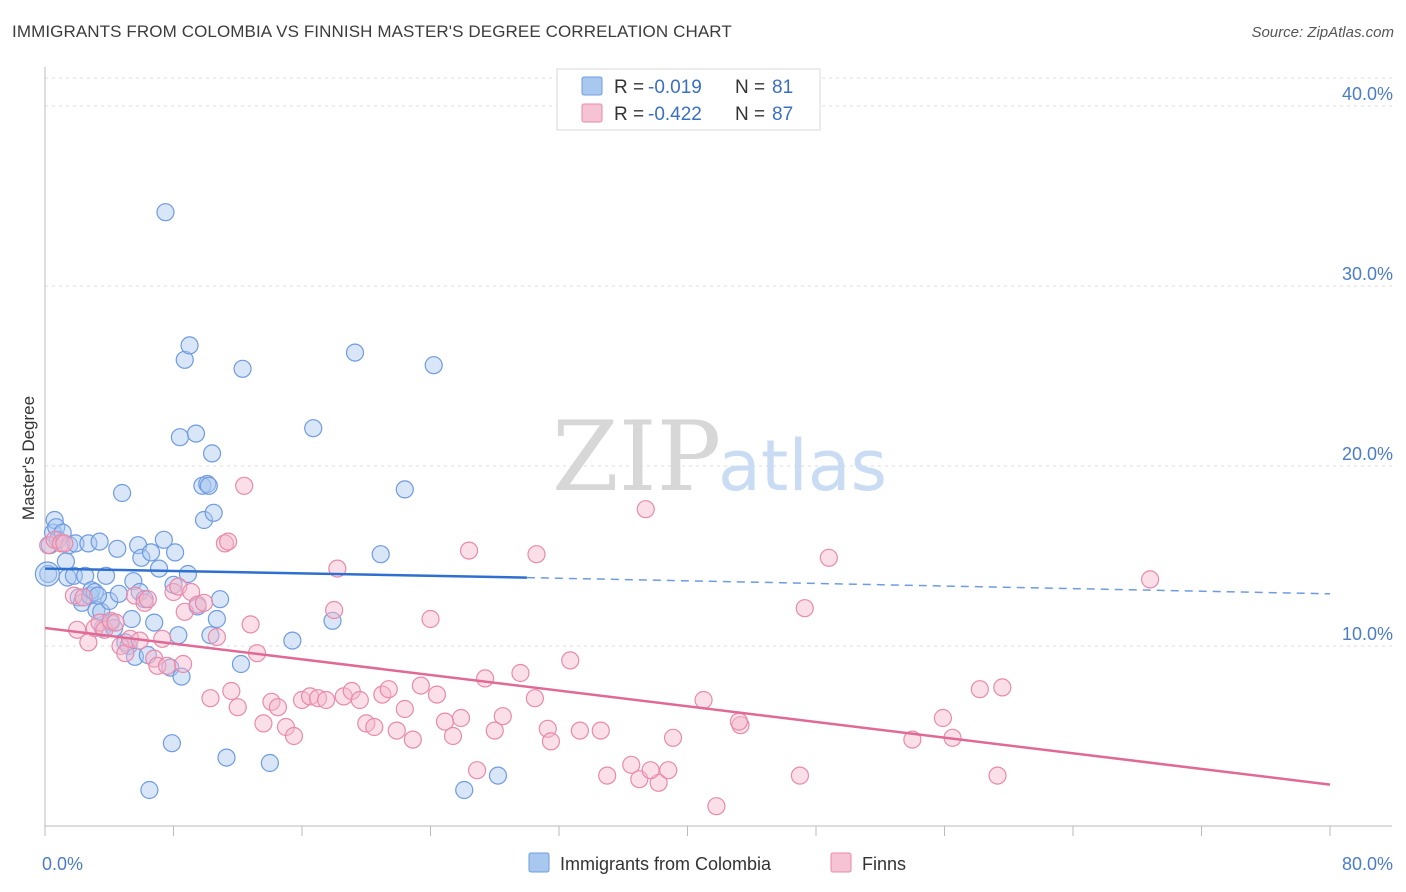 Image resolution: width=1406 pixels, height=892 pixels. Describe the element at coordinates (928, 585) in the screenshot. I see `trend-colombia-dashed` at that location.